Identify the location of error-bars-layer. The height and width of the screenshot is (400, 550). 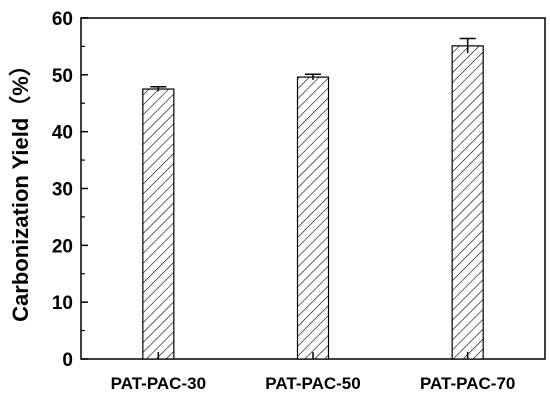
(313, 64).